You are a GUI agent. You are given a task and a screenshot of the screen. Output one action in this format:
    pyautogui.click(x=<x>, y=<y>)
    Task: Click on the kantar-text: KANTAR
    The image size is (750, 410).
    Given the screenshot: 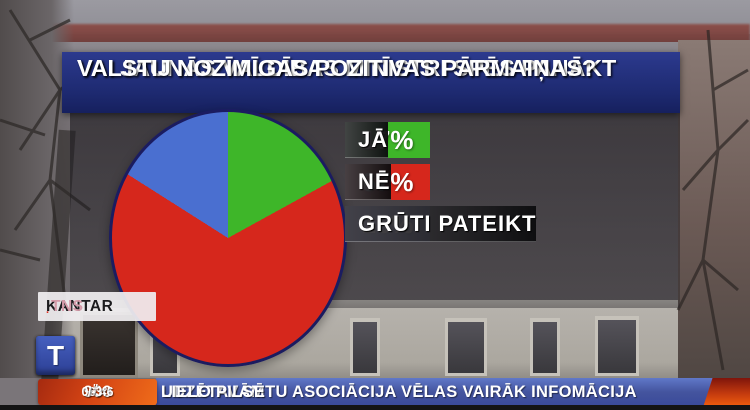 What is the action you would take?
    pyautogui.click(x=80, y=306)
    